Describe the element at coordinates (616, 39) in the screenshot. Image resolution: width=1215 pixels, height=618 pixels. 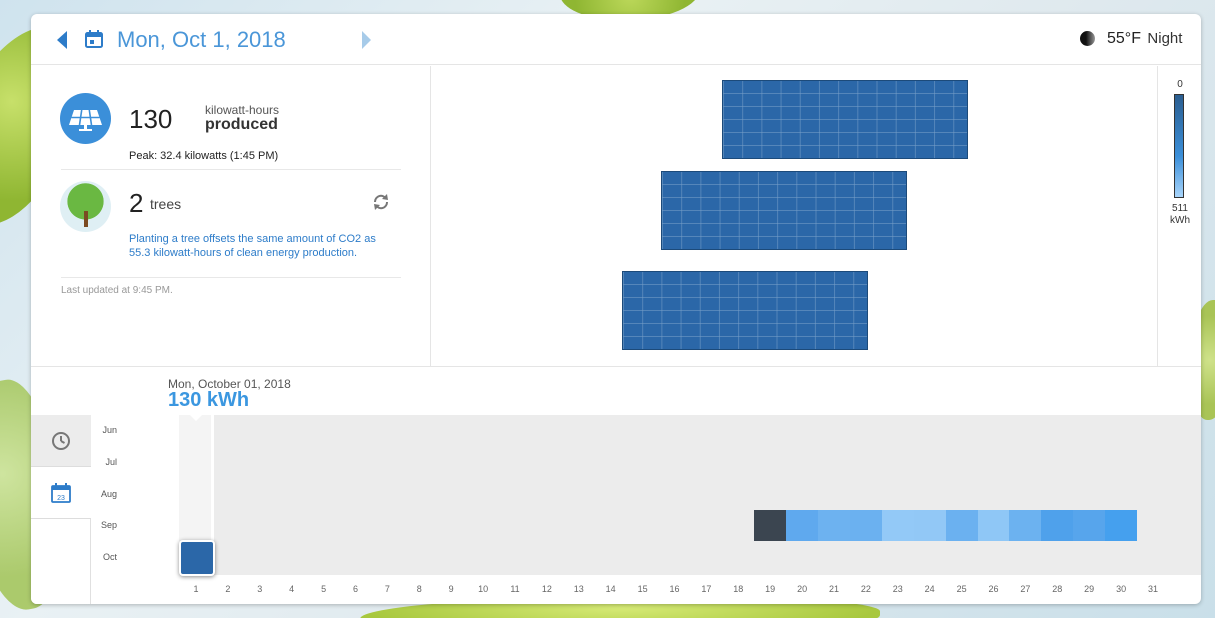
I see `header-bar: Mon, Oct 1, 2018 55°F Night` at that location.